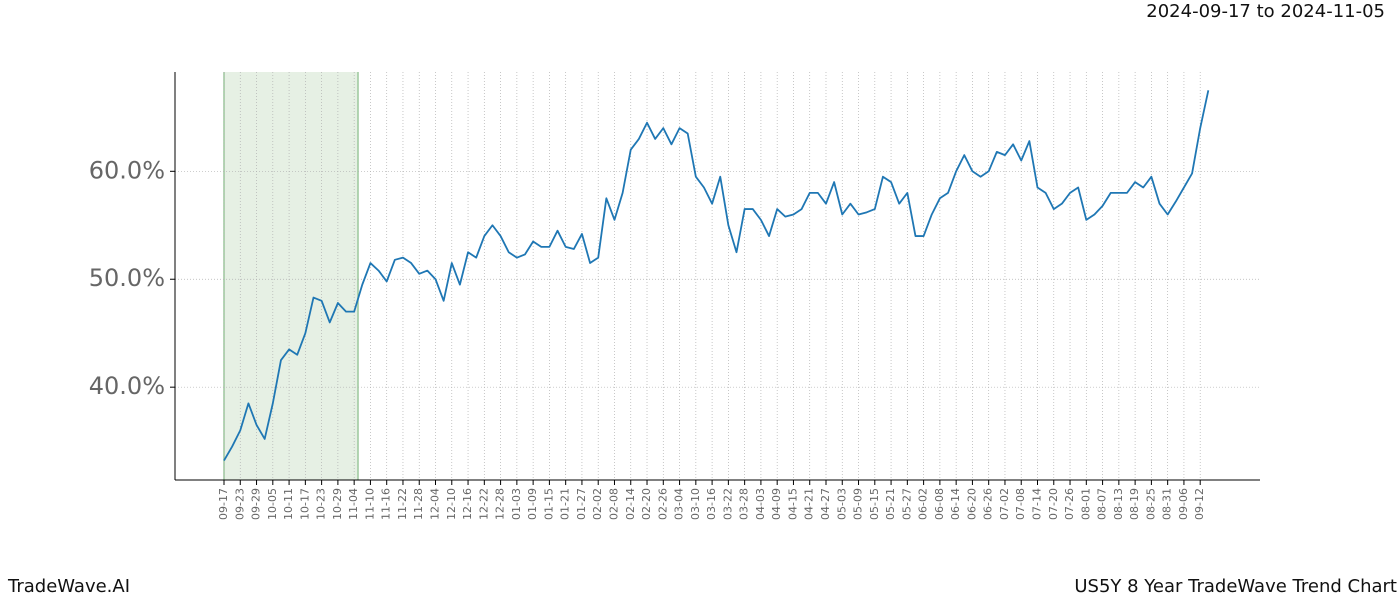  I want to click on x-tick-label: 12-04, so click(435, 504).